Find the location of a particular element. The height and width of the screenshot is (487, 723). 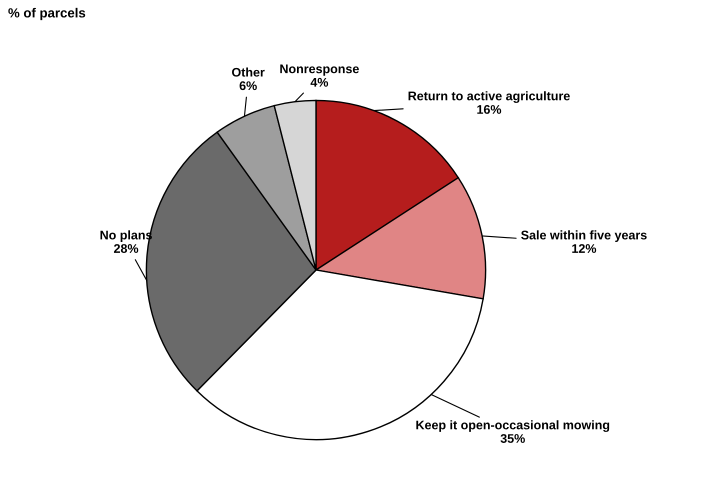

slice-label: Keep it open-occasional mowing is located at coordinates (513, 426).